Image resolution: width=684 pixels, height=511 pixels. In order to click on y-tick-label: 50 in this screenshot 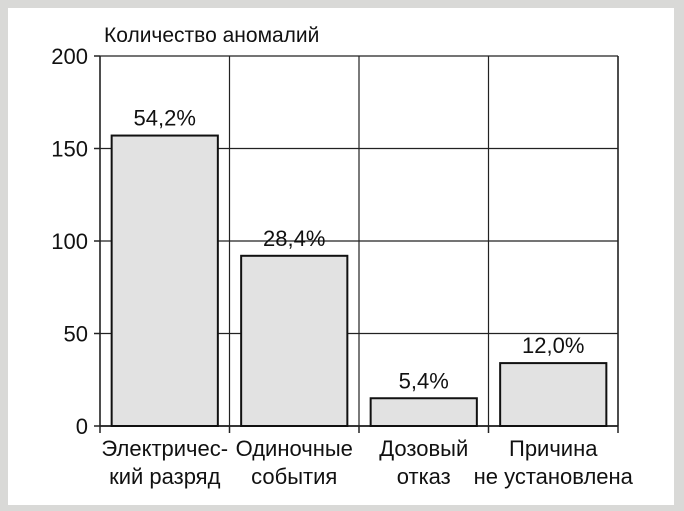, I will do `click(76, 334)`.